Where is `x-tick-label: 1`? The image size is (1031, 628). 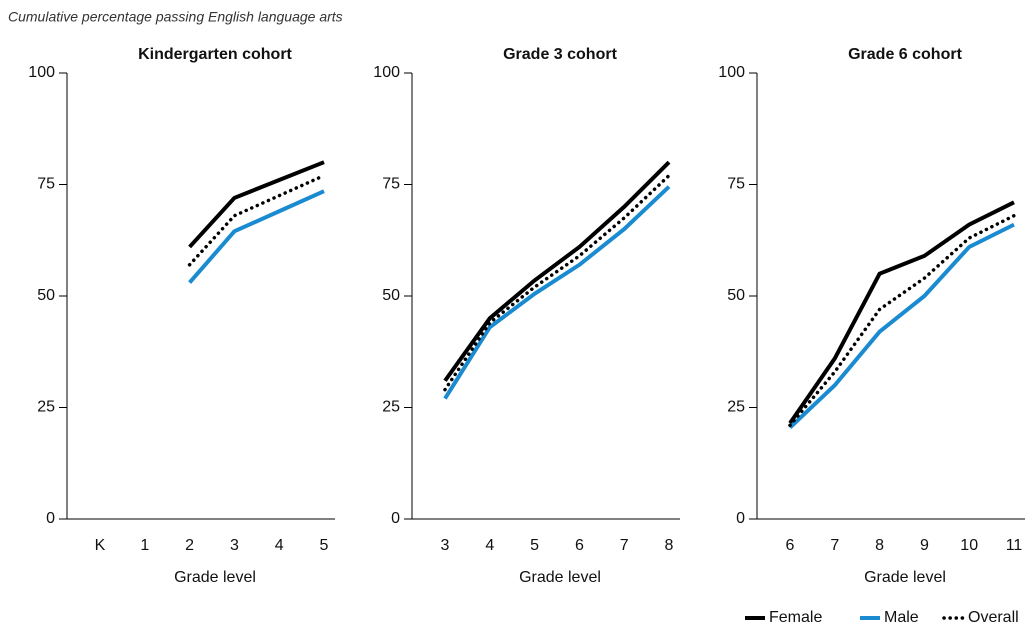
x-tick-label: 1 is located at coordinates (144, 545).